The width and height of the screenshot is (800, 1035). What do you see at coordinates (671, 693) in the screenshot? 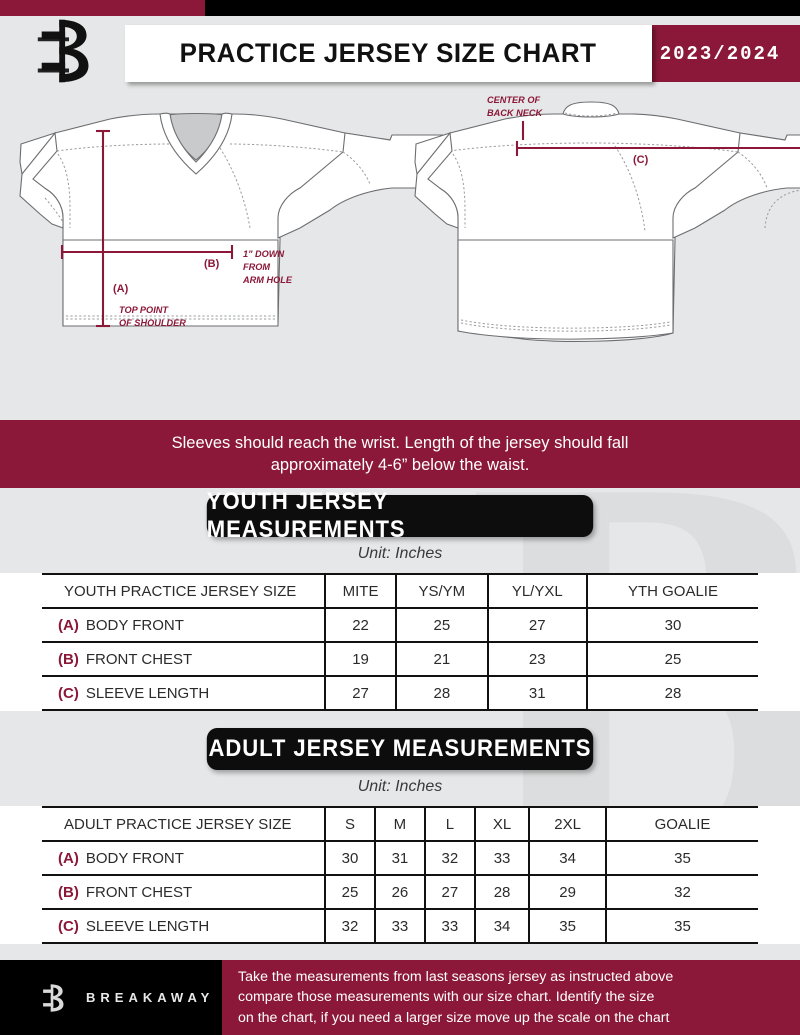
I see `youth-cell-2-3: 28` at bounding box center [671, 693].